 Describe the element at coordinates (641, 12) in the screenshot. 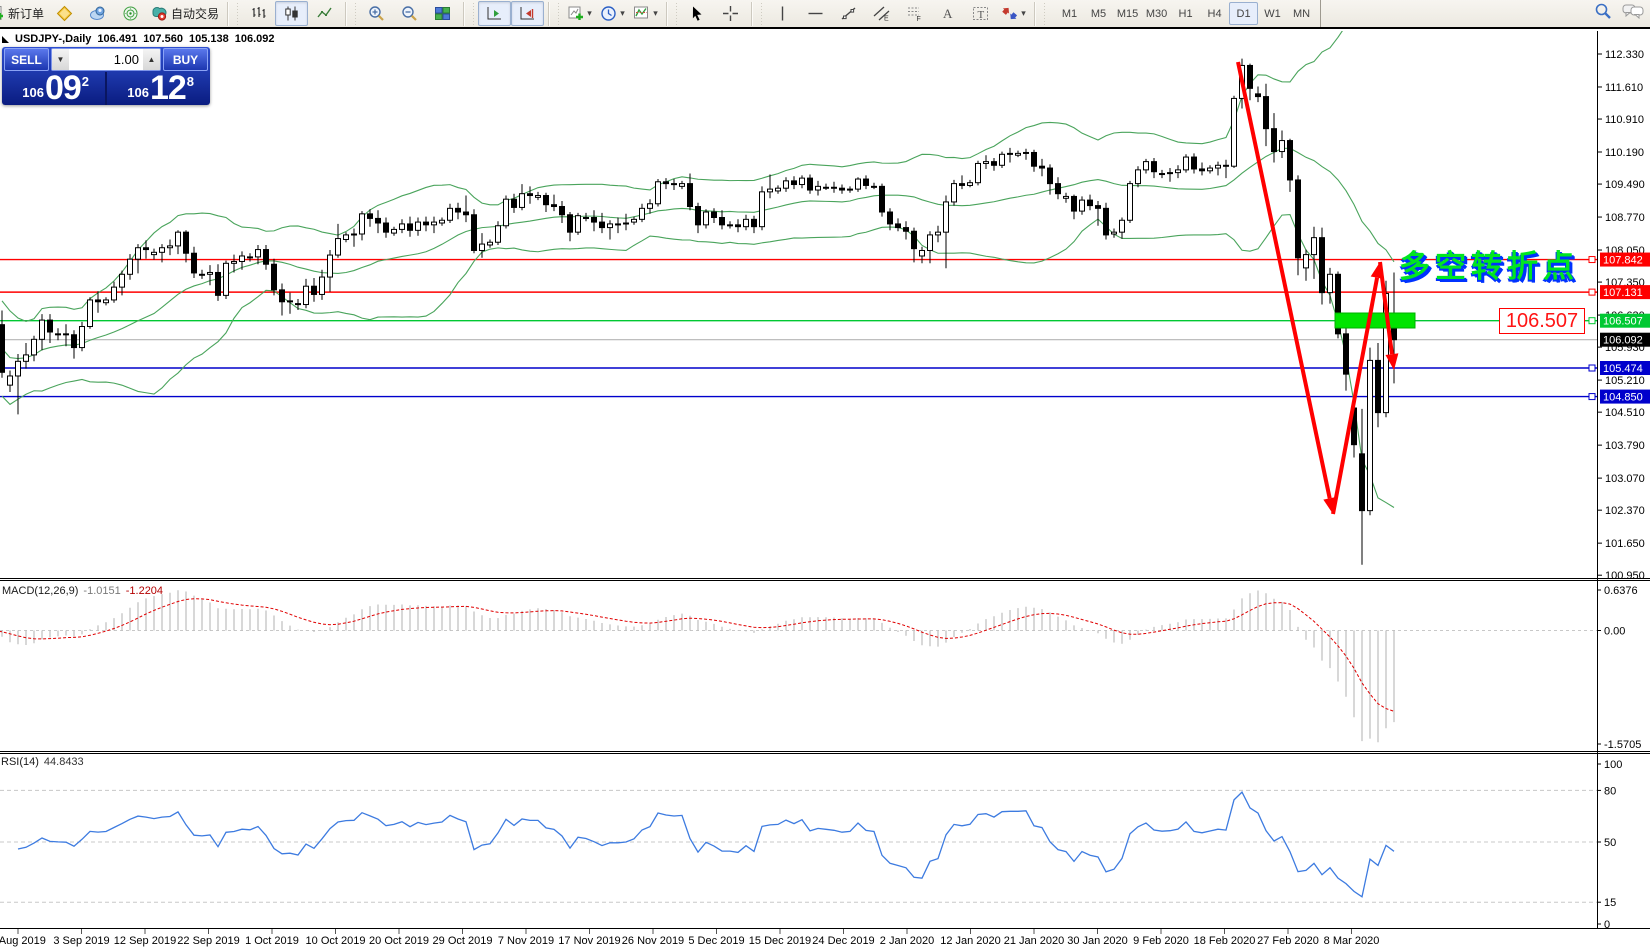

I see `indicators-icon` at that location.